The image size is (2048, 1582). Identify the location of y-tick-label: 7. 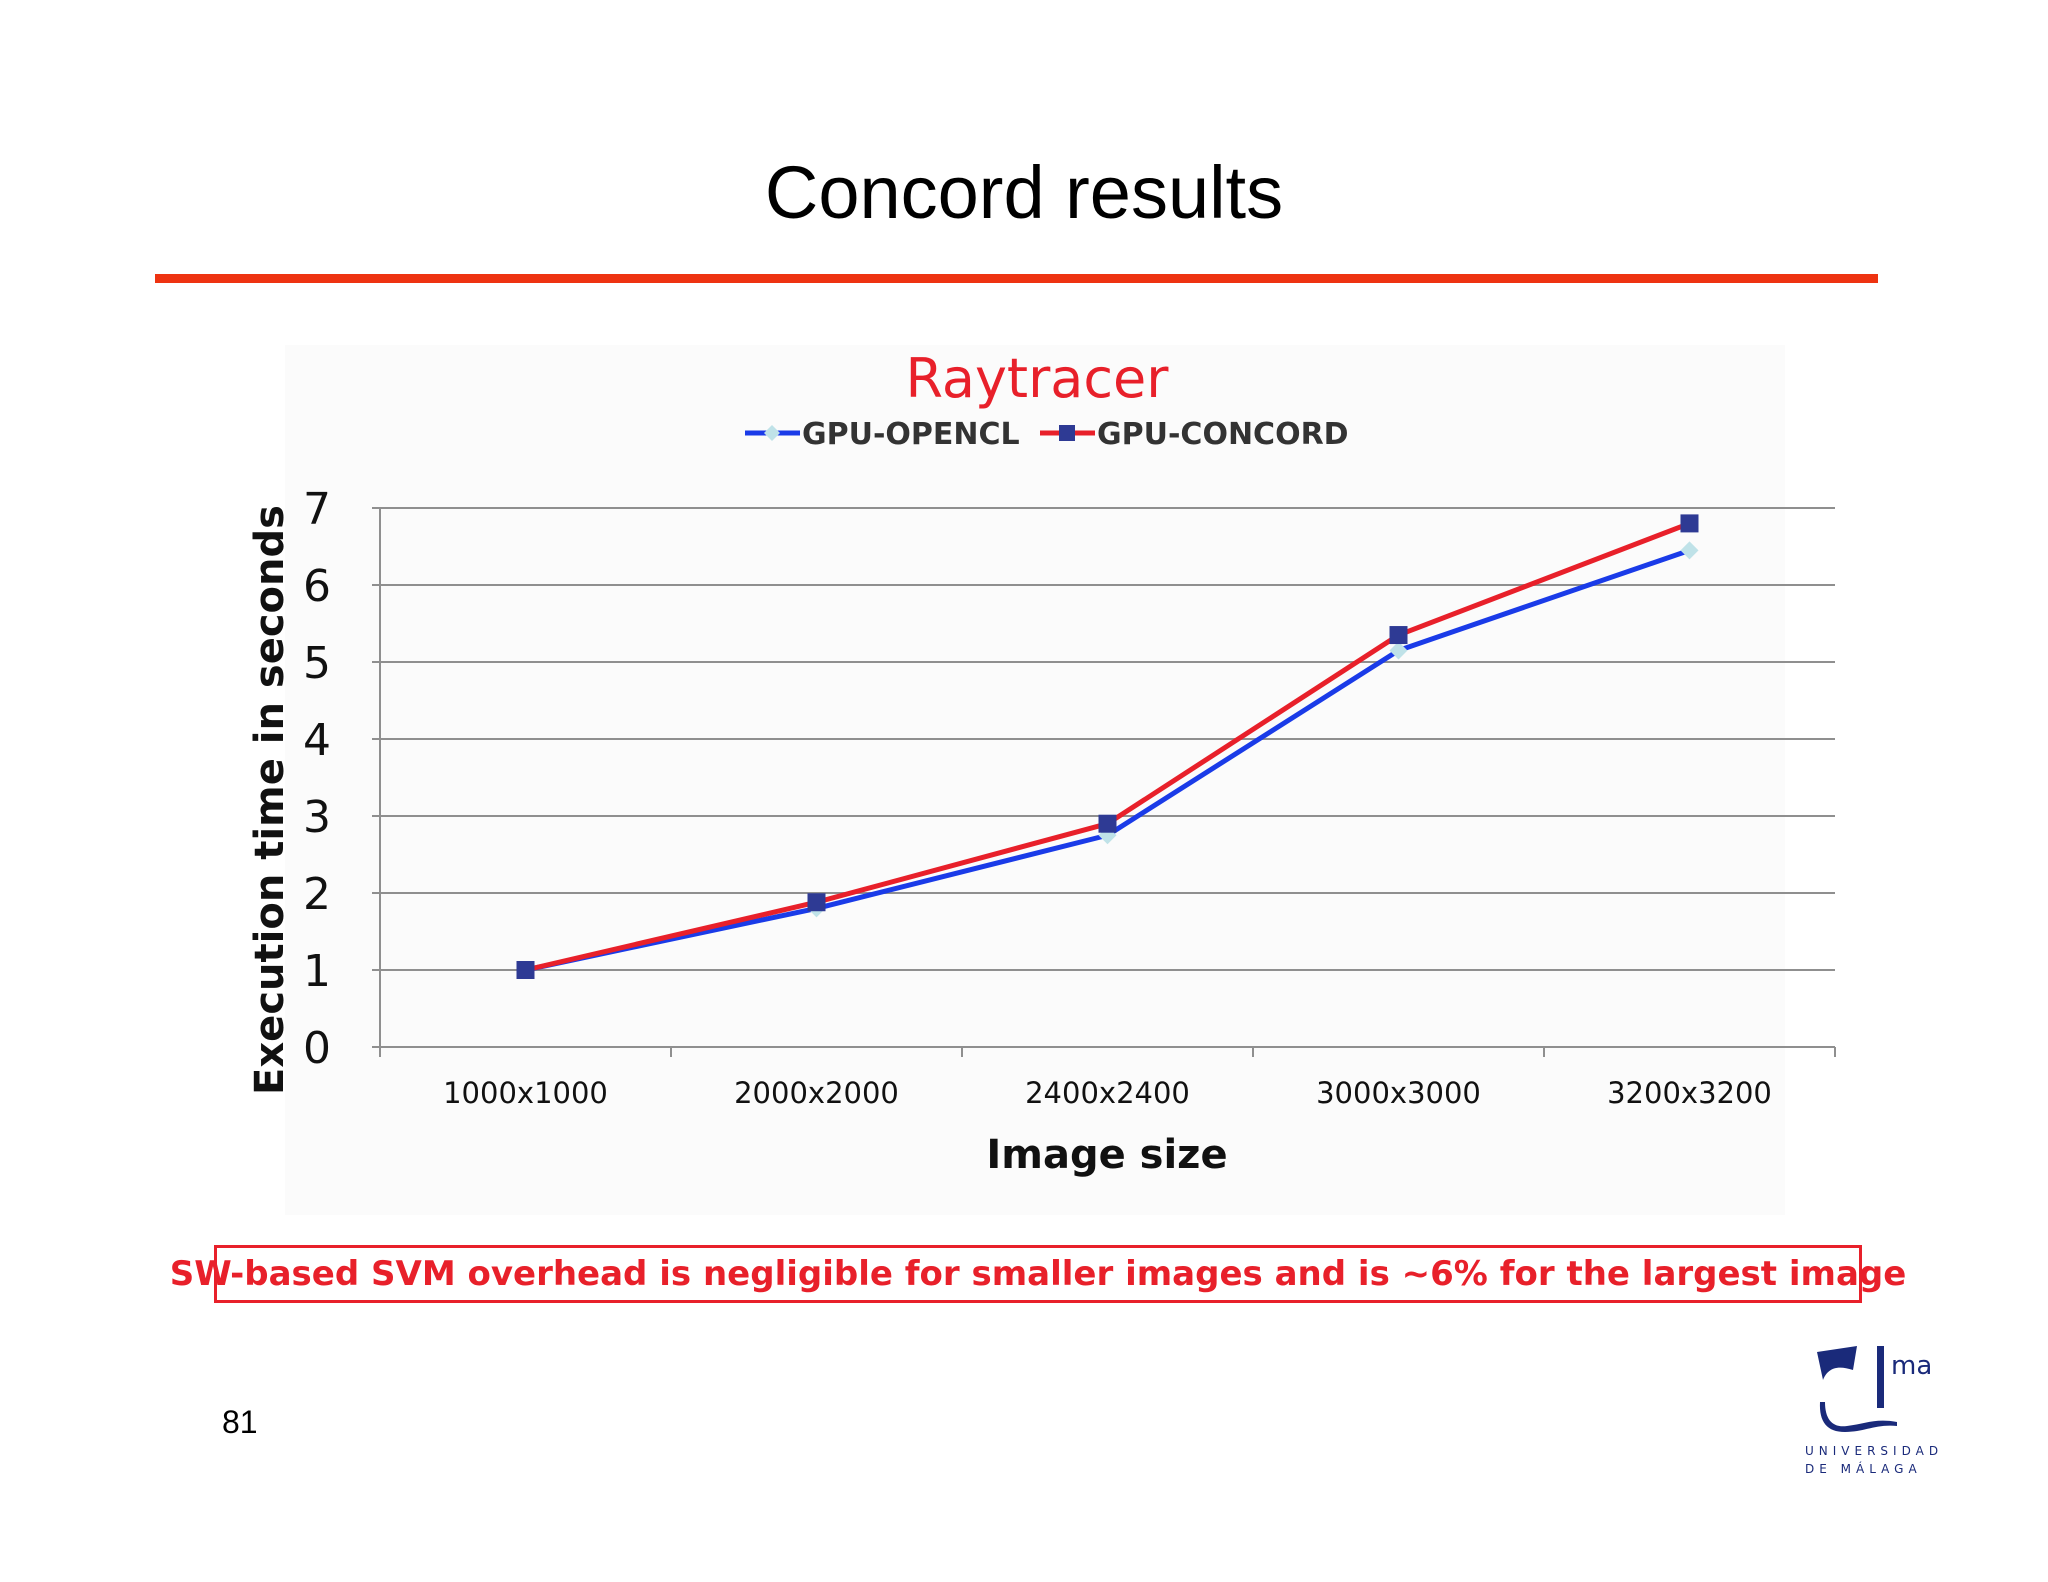
(317, 509).